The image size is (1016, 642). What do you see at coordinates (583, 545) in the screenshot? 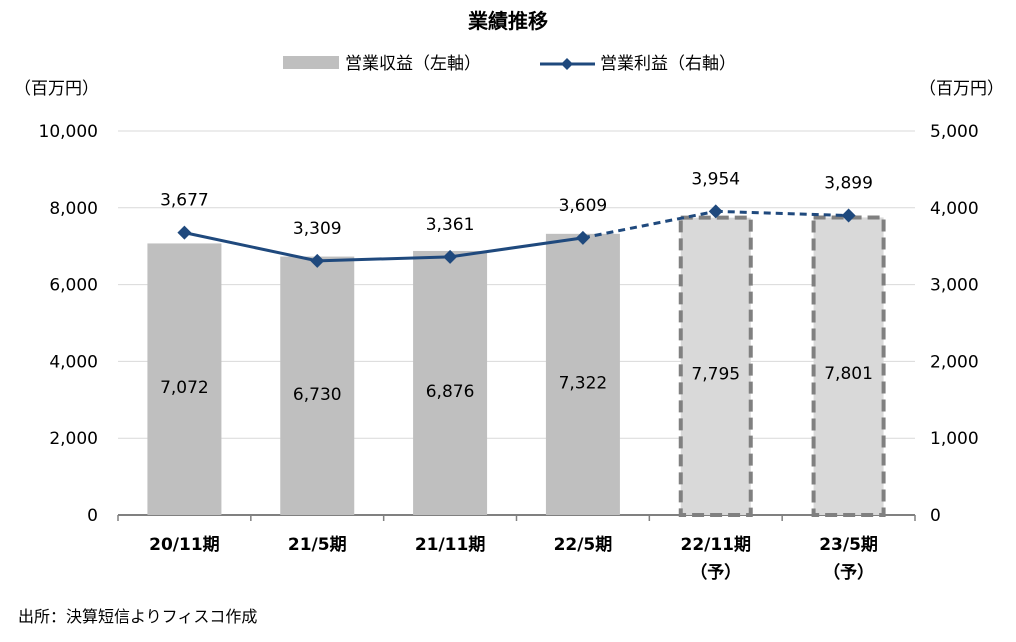
I see `category-label: 22/5期` at bounding box center [583, 545].